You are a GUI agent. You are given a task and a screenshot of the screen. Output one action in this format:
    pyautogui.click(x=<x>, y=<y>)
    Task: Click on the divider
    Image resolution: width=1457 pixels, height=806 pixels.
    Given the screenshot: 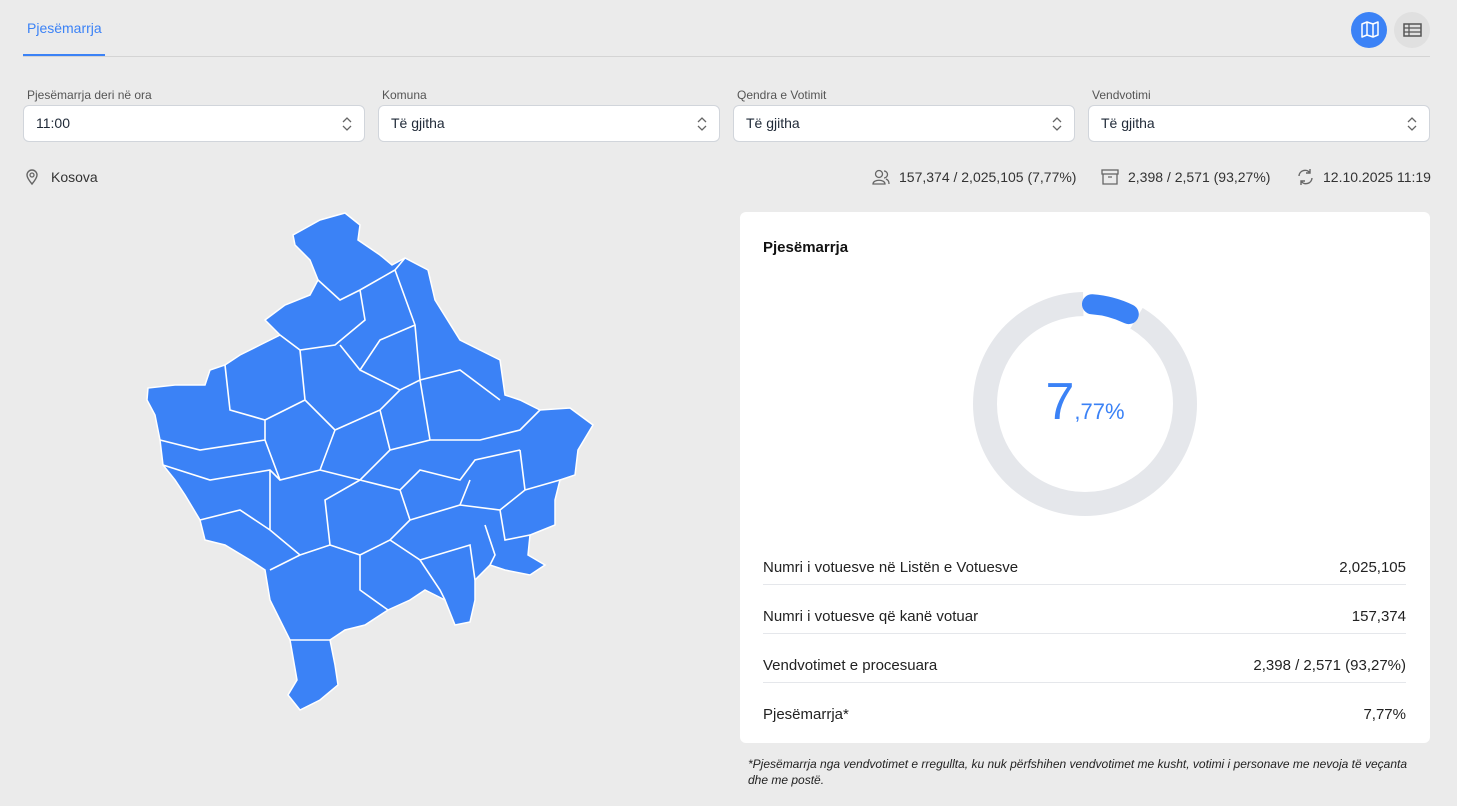 What is the action you would take?
    pyautogui.click(x=726, y=56)
    